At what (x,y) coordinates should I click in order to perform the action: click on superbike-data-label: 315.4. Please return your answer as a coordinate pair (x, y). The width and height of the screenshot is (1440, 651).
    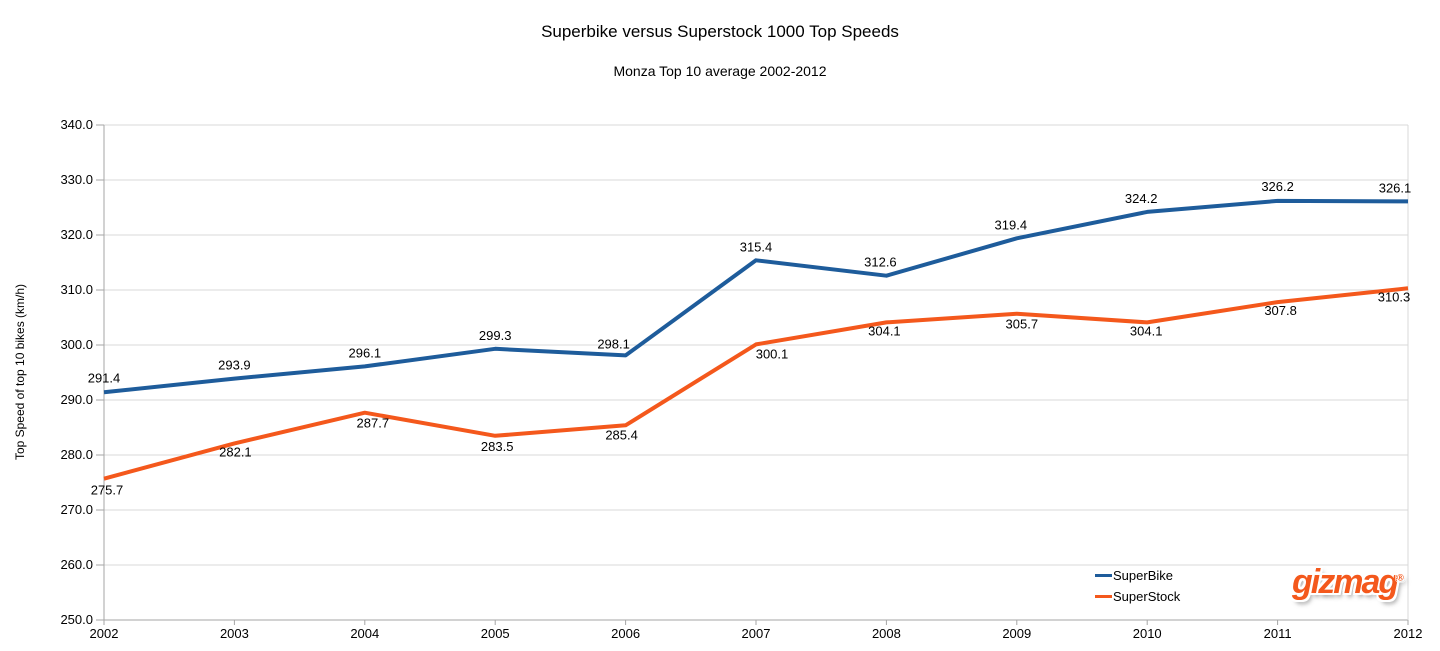
    Looking at the image, I should click on (756, 246).